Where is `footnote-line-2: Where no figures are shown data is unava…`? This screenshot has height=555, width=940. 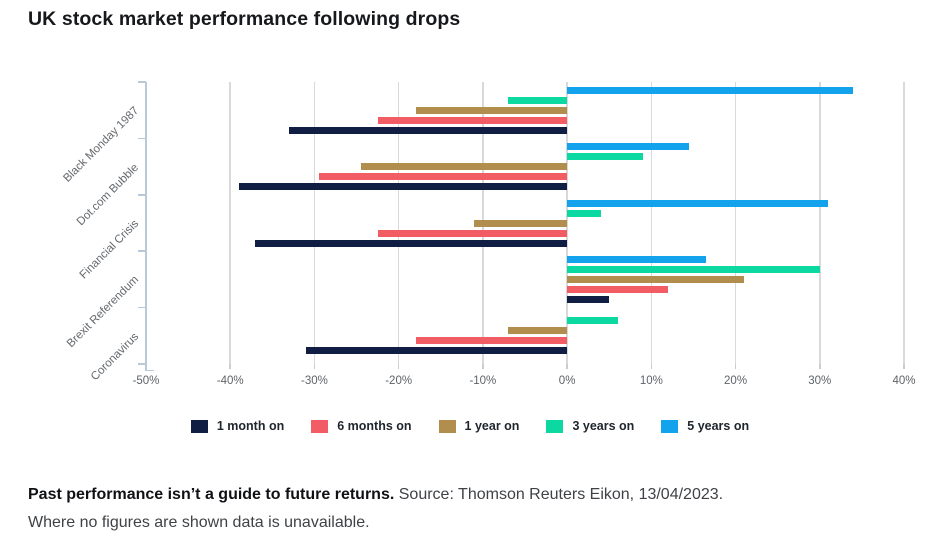 footnote-line-2: Where no figures are shown data is unava… is located at coordinates (199, 522).